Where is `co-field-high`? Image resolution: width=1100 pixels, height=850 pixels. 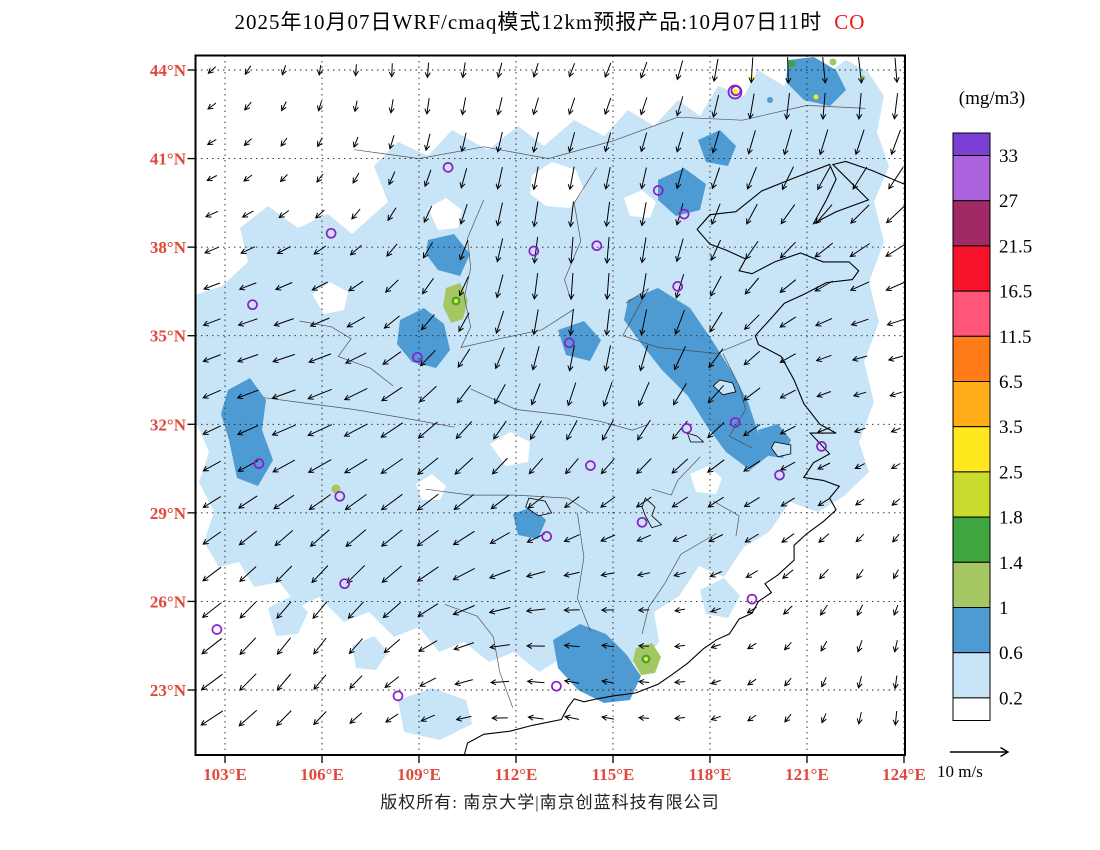 co-field-high is located at coordinates (792, 64).